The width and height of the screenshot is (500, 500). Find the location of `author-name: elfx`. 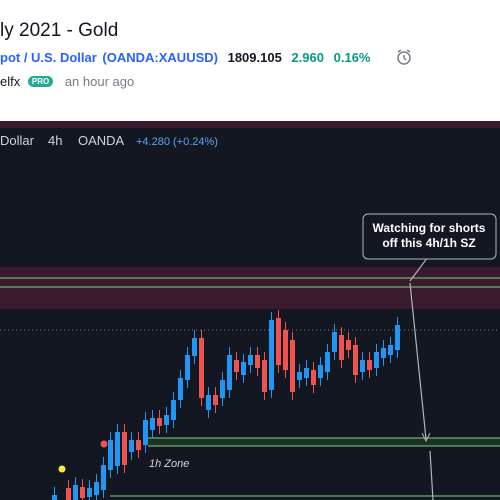

author-name: elfx is located at coordinates (10, 81).